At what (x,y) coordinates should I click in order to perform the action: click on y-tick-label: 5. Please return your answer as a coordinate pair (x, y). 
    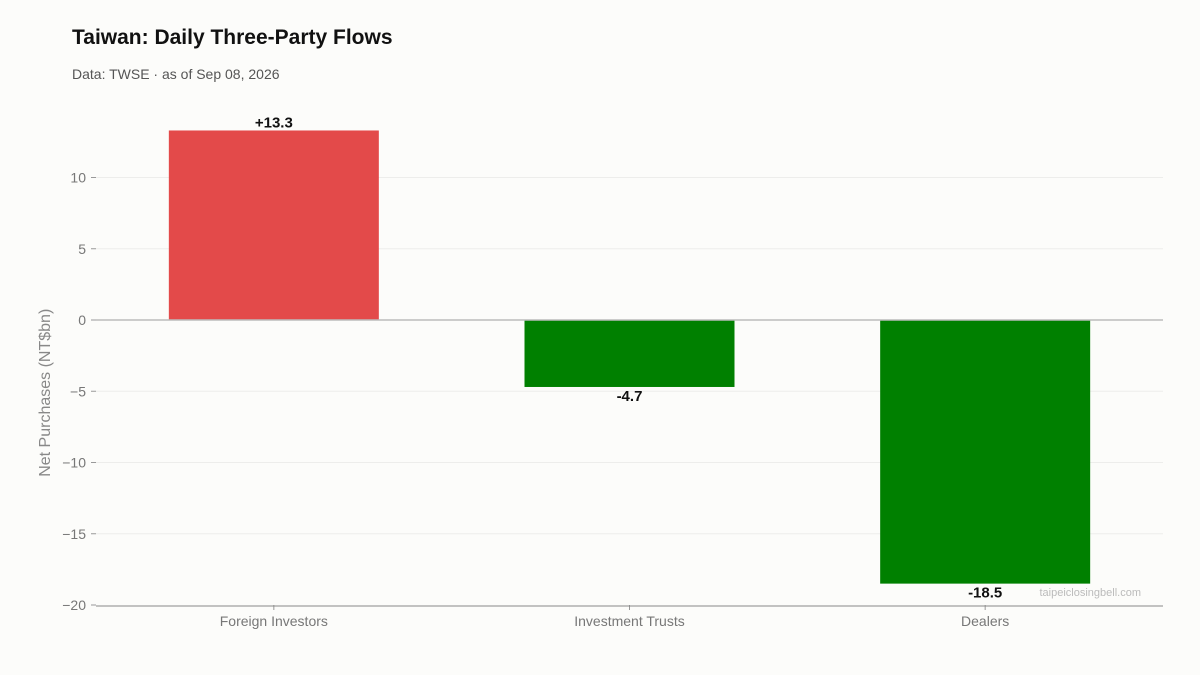
    Looking at the image, I should click on (82, 249).